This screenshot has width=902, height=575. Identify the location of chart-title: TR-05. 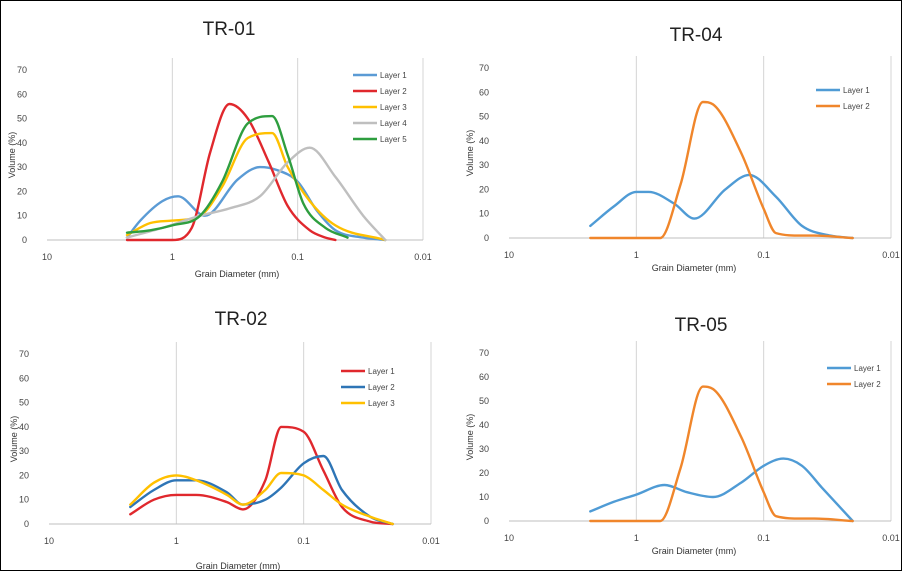
(701, 325).